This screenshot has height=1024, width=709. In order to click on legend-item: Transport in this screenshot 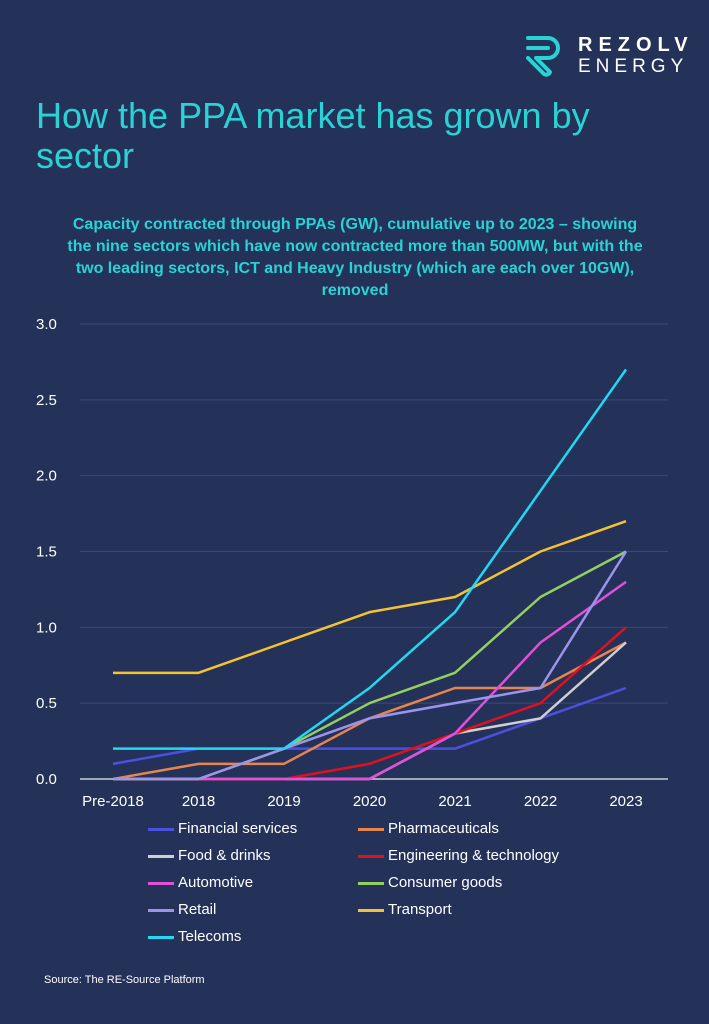, I will do `click(405, 909)`.